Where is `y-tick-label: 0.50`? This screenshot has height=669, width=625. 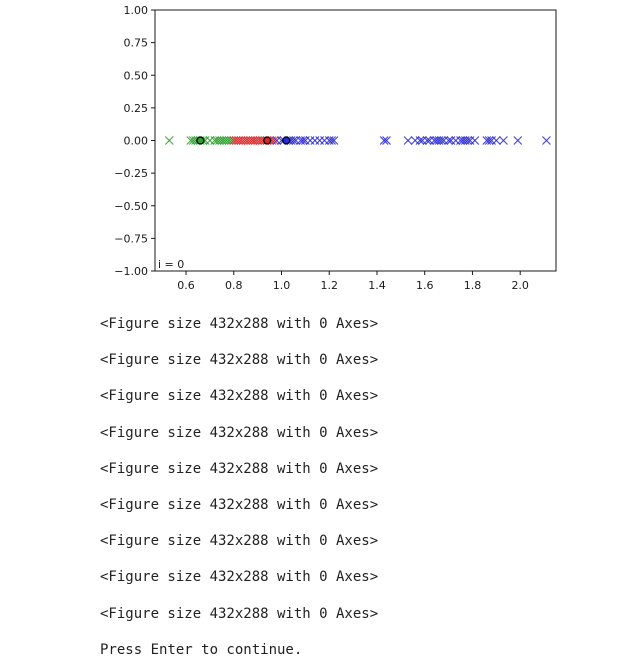 y-tick-label: 0.50 is located at coordinates (136, 75).